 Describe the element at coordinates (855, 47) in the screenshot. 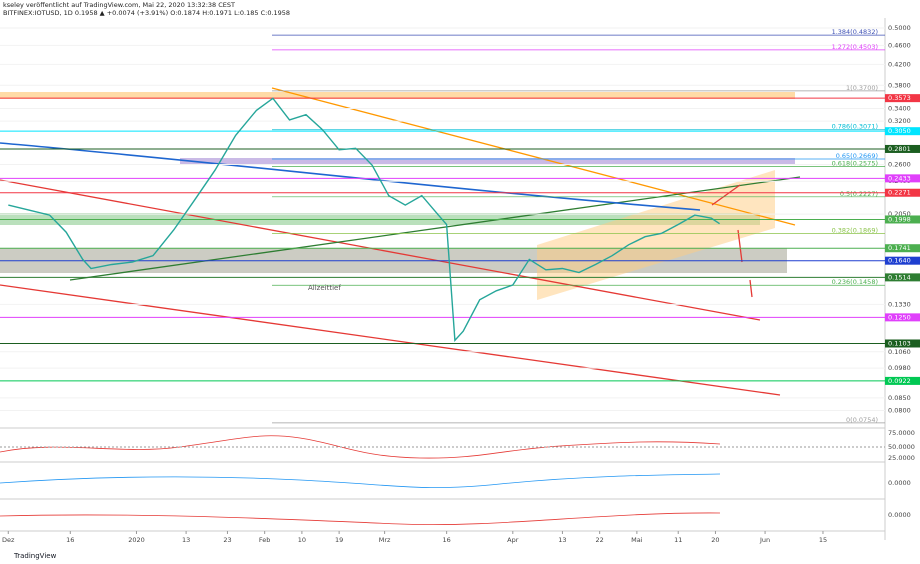

I see `fib-label: 1.272(0.4503)` at that location.